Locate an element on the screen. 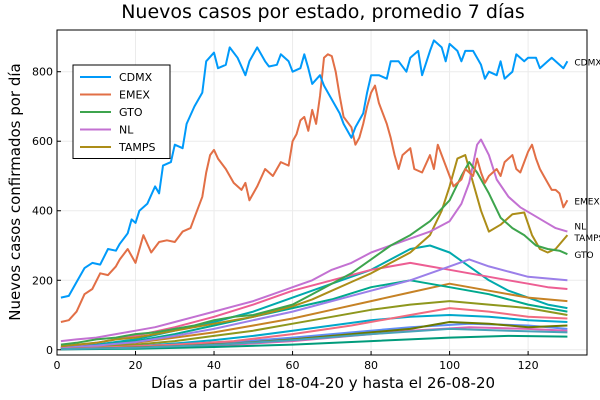 This screenshot has height=400, width=600. x-tick-label: 120 is located at coordinates (528, 365).